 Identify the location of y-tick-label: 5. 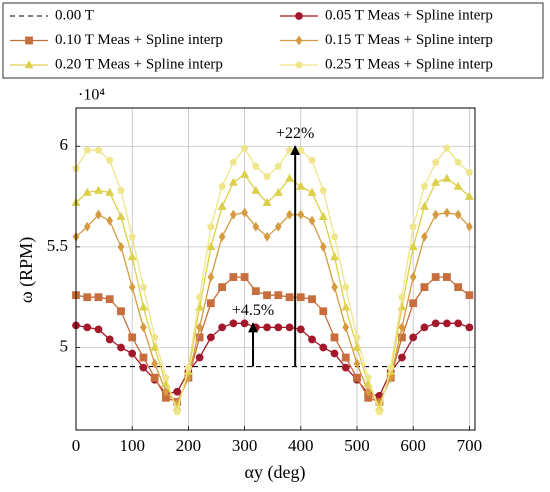
(64, 345).